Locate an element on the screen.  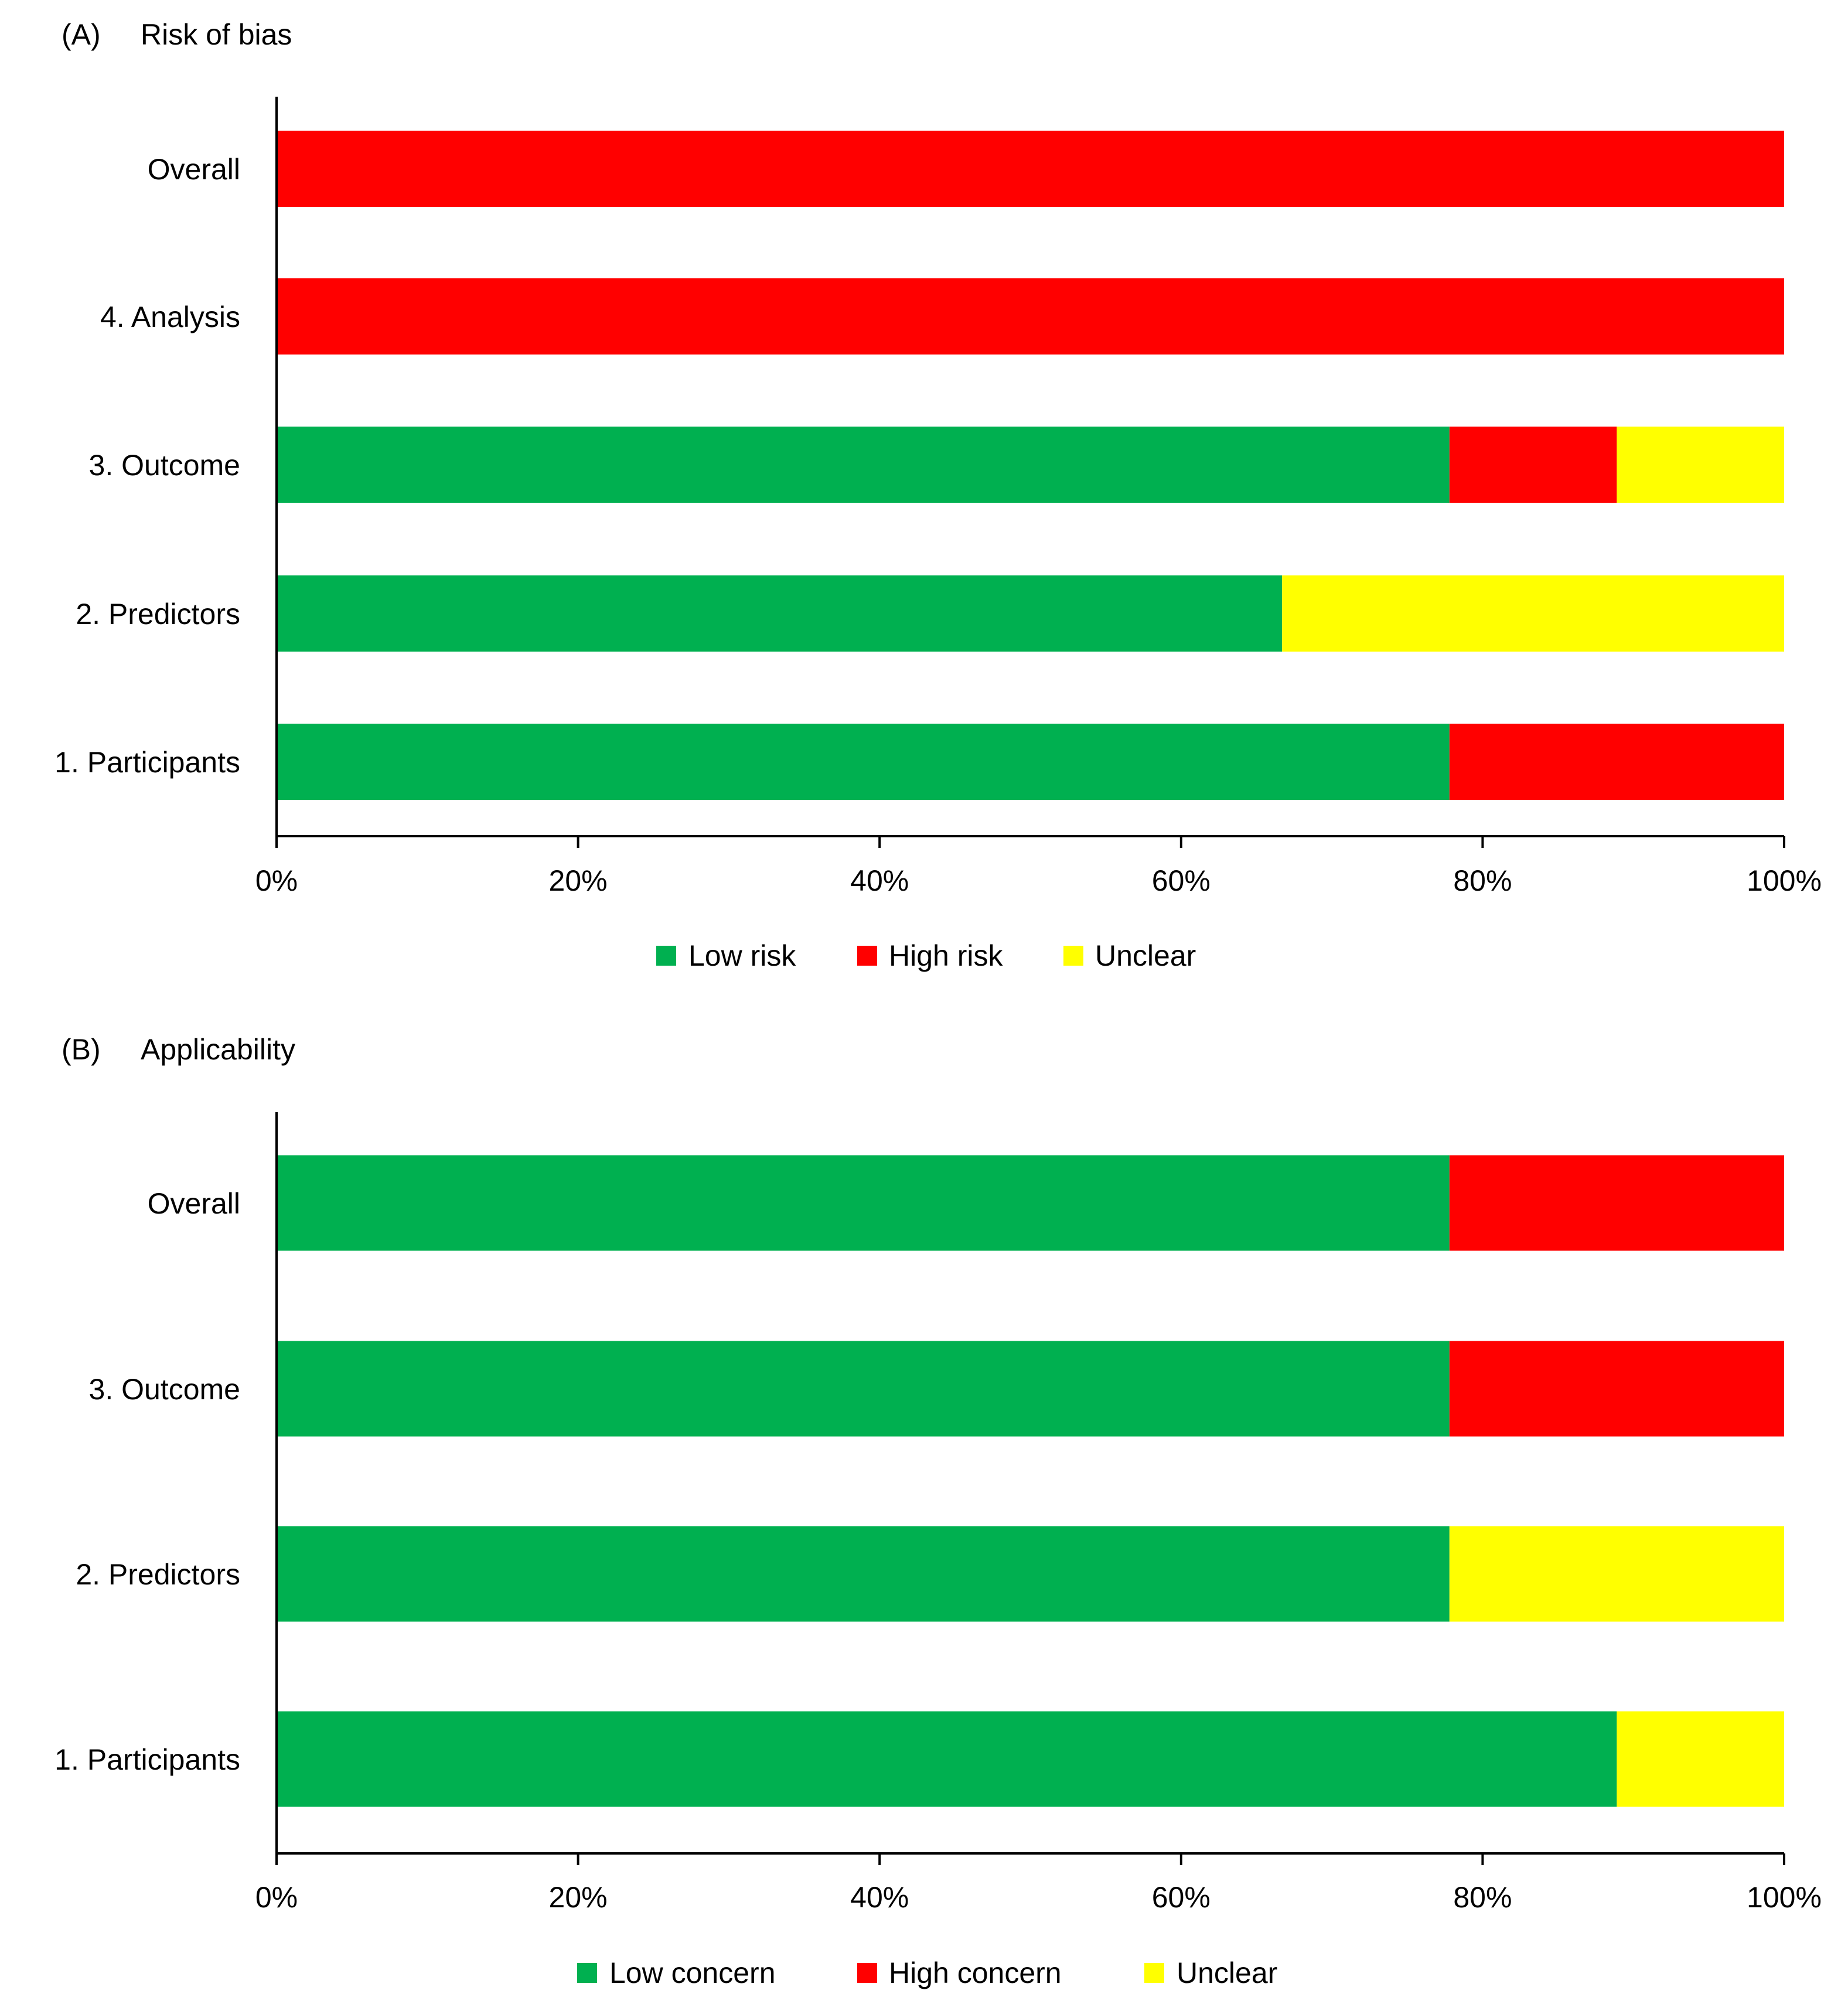
category-label: 4. Analysis is located at coordinates (170, 317).